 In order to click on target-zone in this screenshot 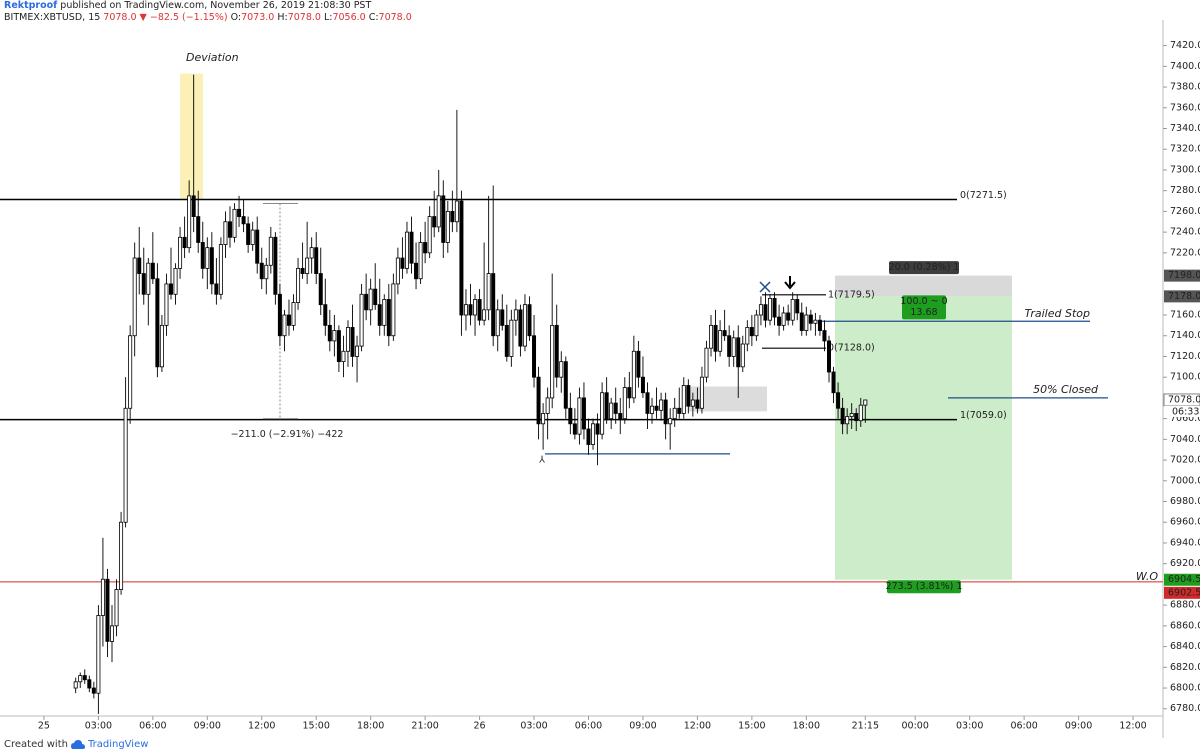, I will do `click(923, 438)`.